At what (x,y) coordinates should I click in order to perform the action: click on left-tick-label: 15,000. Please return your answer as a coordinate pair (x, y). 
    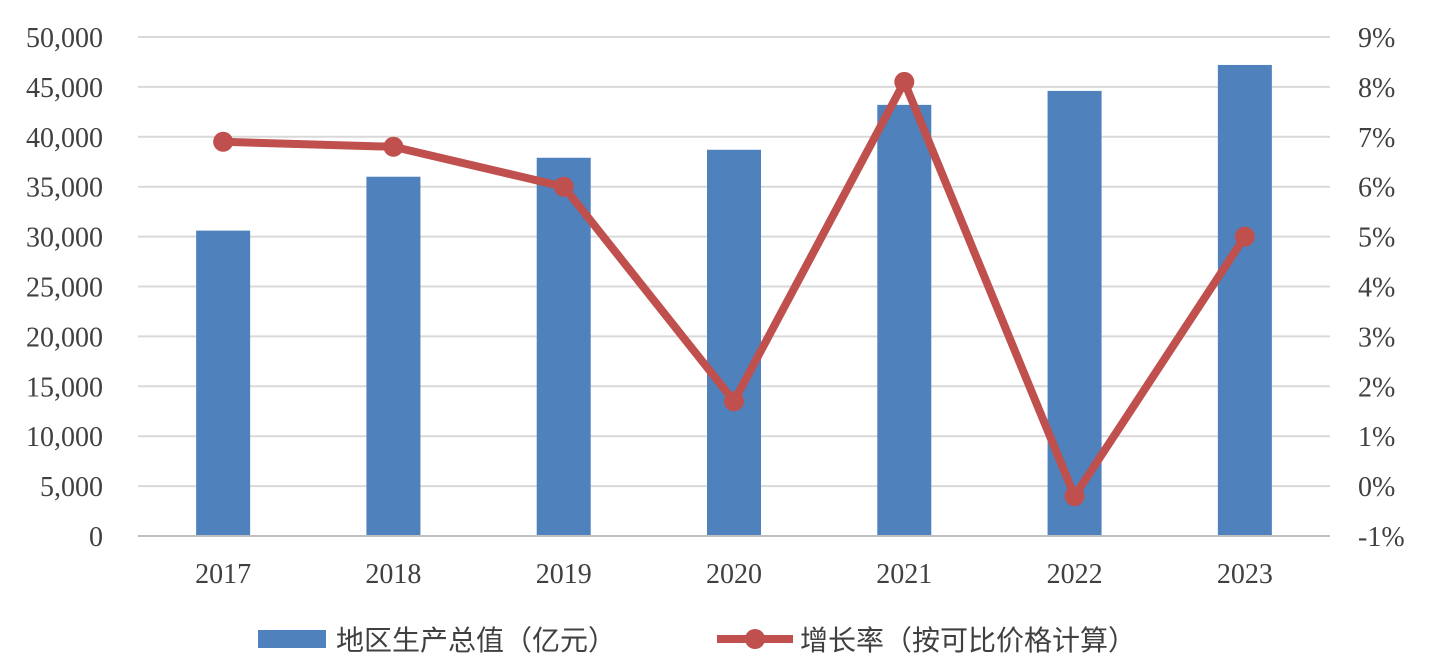
    Looking at the image, I should click on (64, 387).